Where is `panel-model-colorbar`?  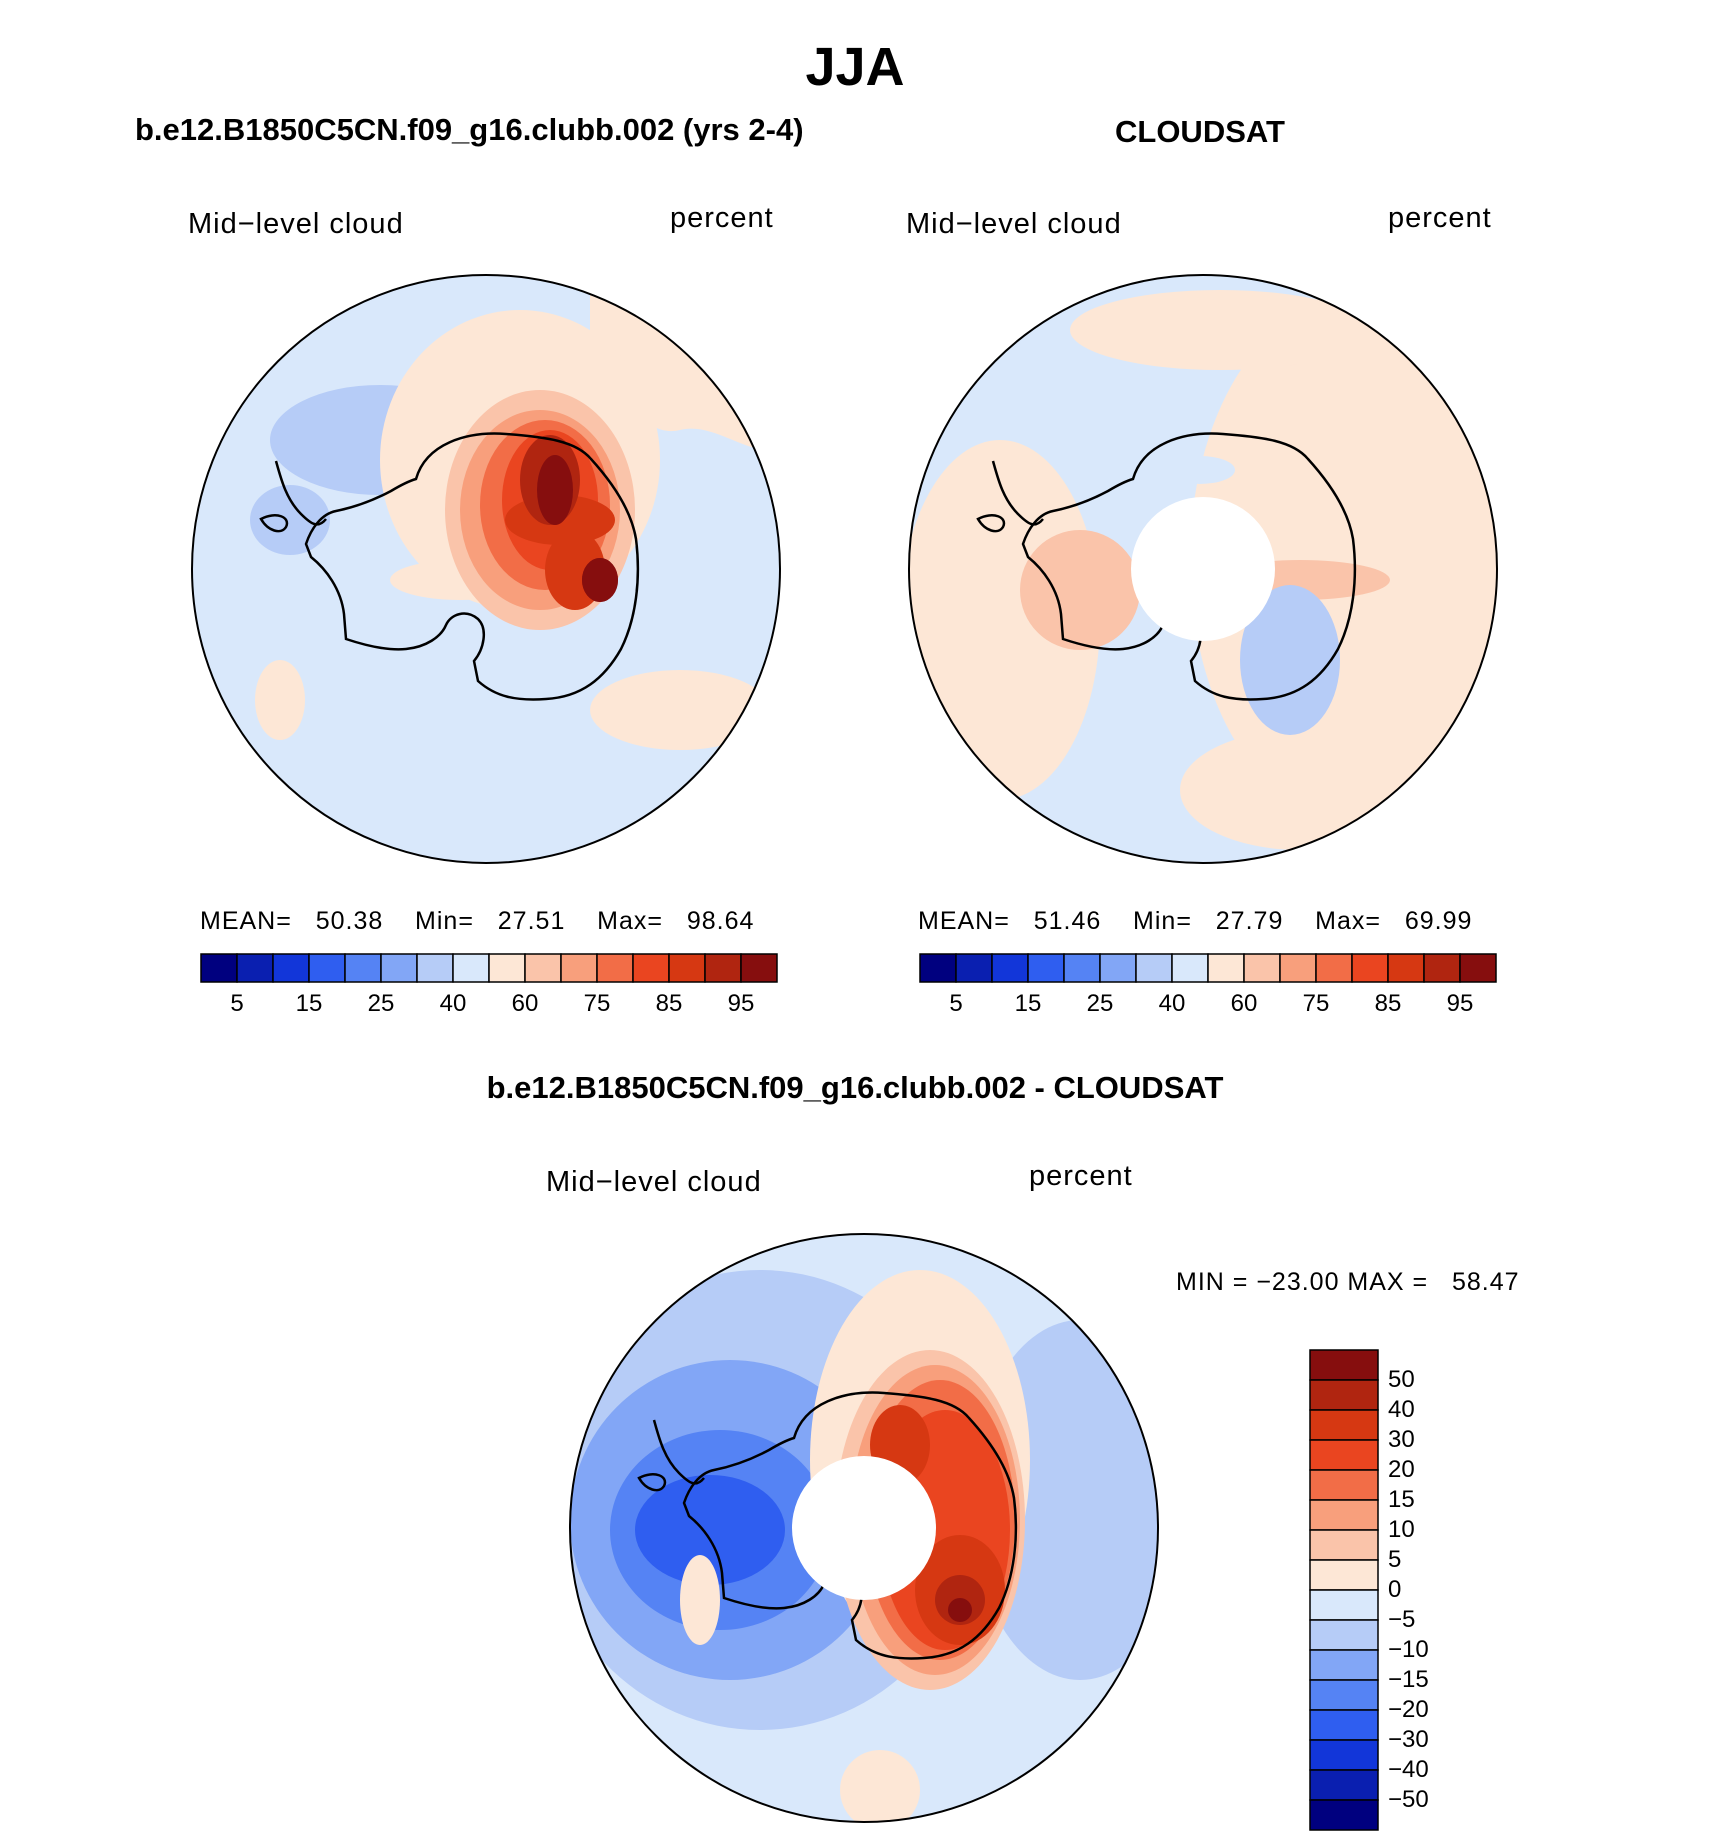
panel-model-colorbar is located at coordinates (489, 968).